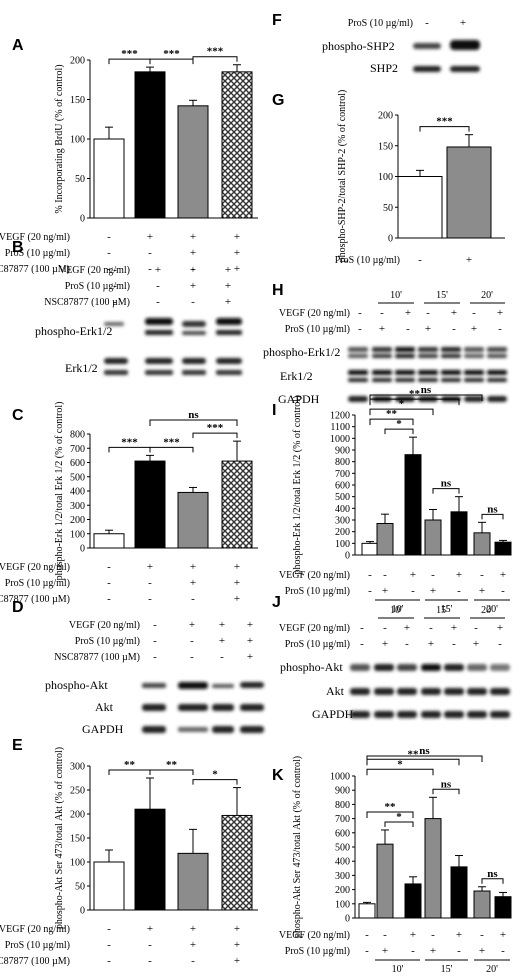  Describe the element at coordinates (59, 138) in the screenshot. I see `y-axis-label: % Incorporating BrdU (% of control)` at that location.